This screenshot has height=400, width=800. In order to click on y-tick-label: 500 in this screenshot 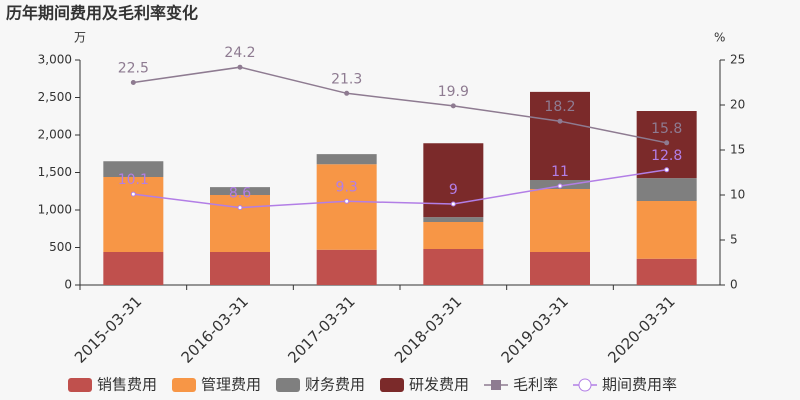, I will do `click(60, 247)`.